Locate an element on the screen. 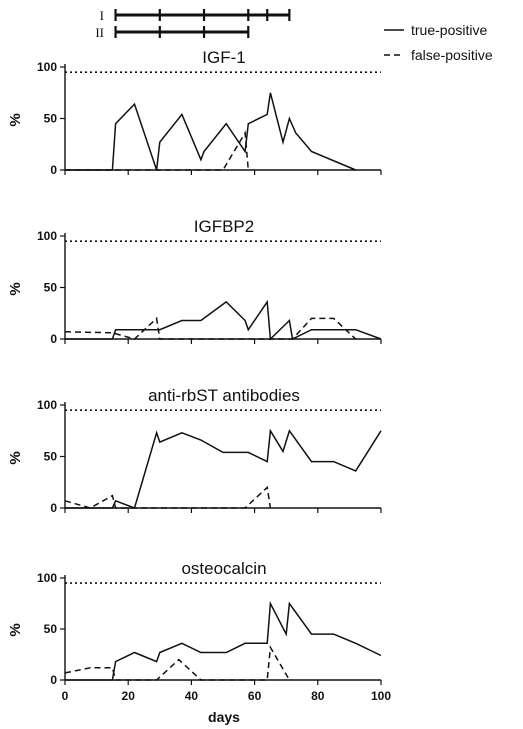 Image resolution: width=523 pixels, height=729 pixels. panel-igf-1: IGF-1 % 0 50 100 is located at coordinates (194, 112).